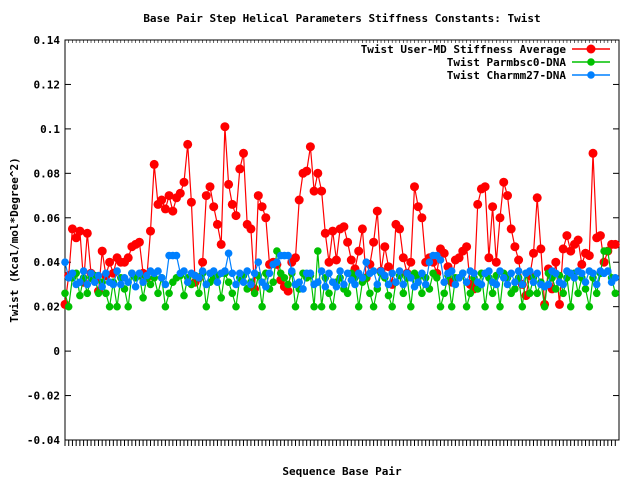 The height and width of the screenshot is (480, 640). Describe the element at coordinates (464, 49) in the screenshot. I see `legend-label-0: Twist User-MD Stiffness Average` at that location.